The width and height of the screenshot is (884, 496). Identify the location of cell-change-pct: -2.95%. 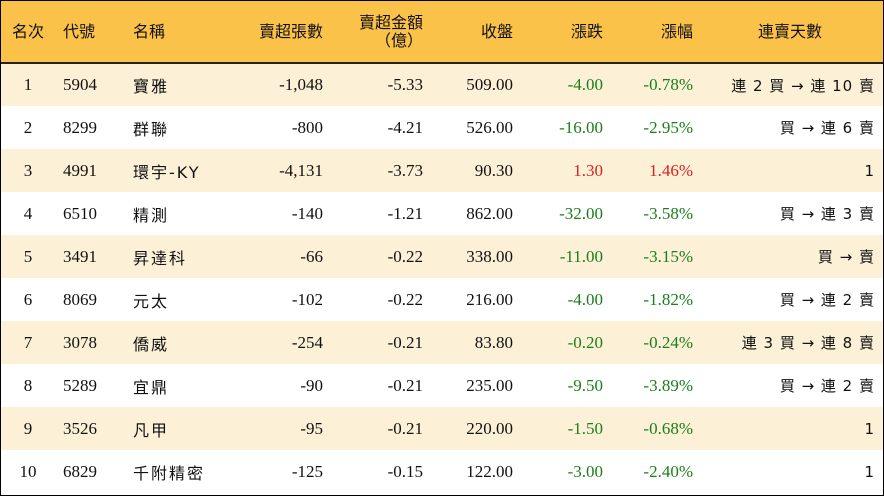
(668, 127).